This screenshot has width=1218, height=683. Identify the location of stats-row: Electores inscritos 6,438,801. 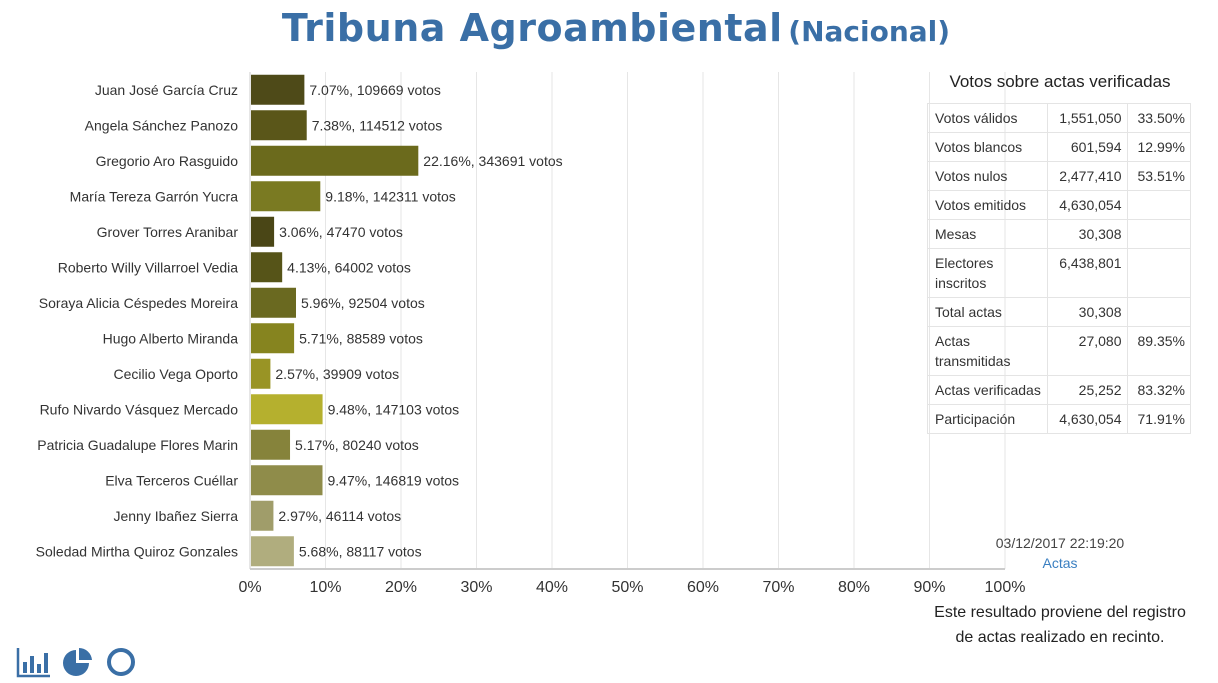
(1059, 273).